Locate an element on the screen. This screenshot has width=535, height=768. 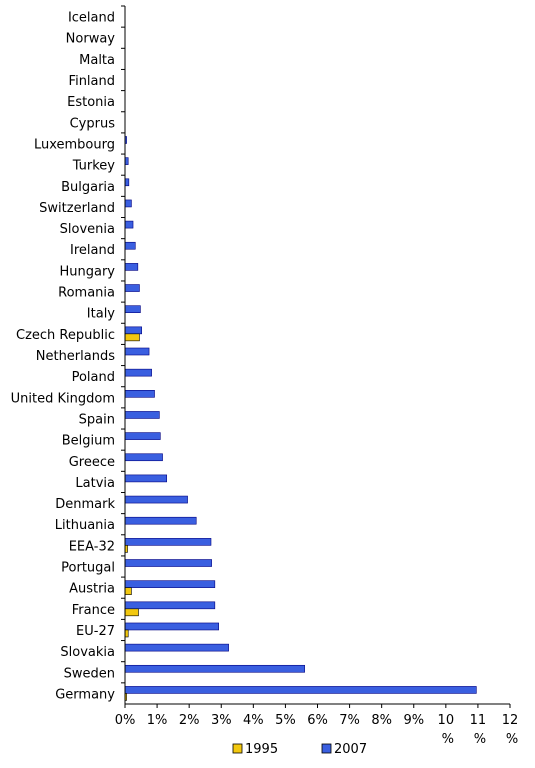
category-label-belgium: Belgium is located at coordinates (88, 441).